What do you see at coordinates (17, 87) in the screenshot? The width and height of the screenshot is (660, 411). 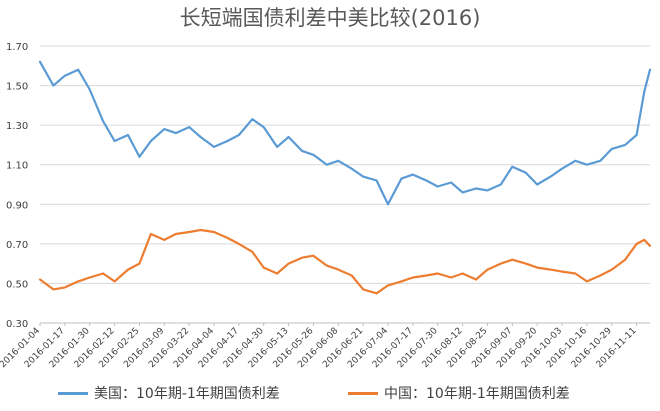 I see `y-tick-label: 1.50` at bounding box center [17, 87].